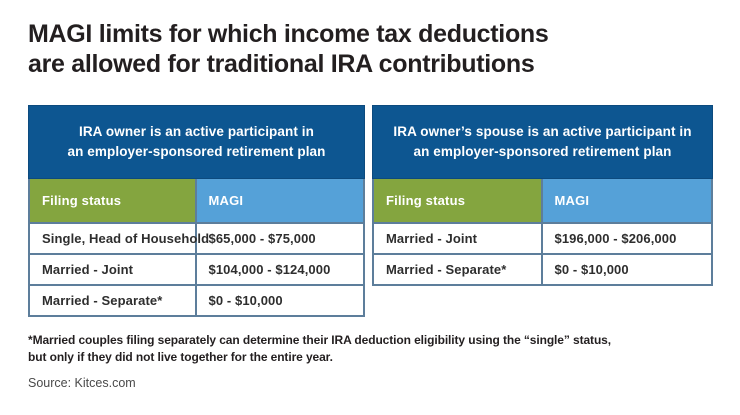 The image size is (740, 415). I want to click on table-row: Married - Joint $196,000 - $206,000, so click(542, 237).